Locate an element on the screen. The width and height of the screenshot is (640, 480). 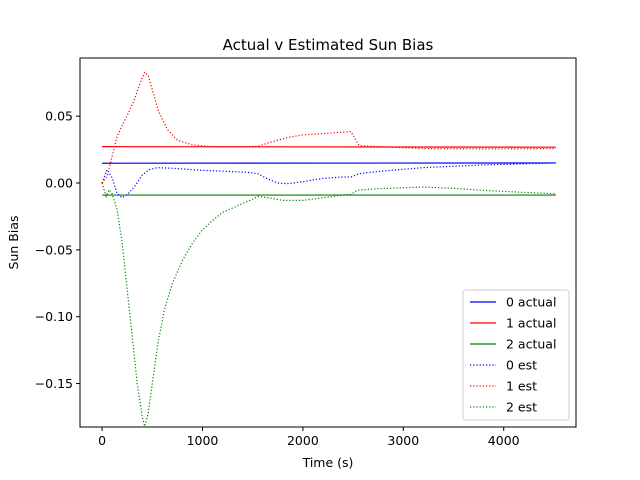
y-tick-label: 0.00 is located at coordinates (59, 183).